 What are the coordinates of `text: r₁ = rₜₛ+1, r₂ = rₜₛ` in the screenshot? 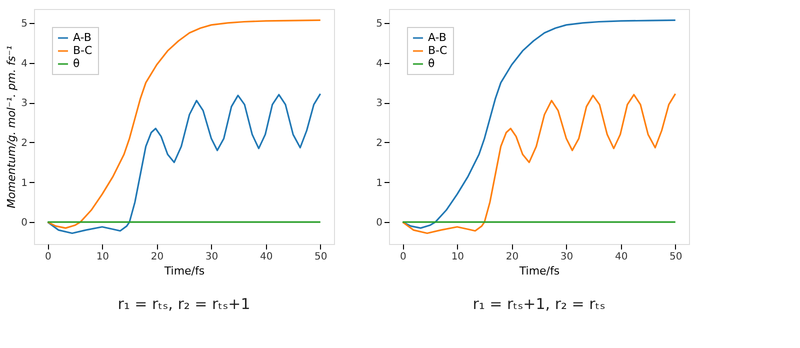 It's located at (539, 304).